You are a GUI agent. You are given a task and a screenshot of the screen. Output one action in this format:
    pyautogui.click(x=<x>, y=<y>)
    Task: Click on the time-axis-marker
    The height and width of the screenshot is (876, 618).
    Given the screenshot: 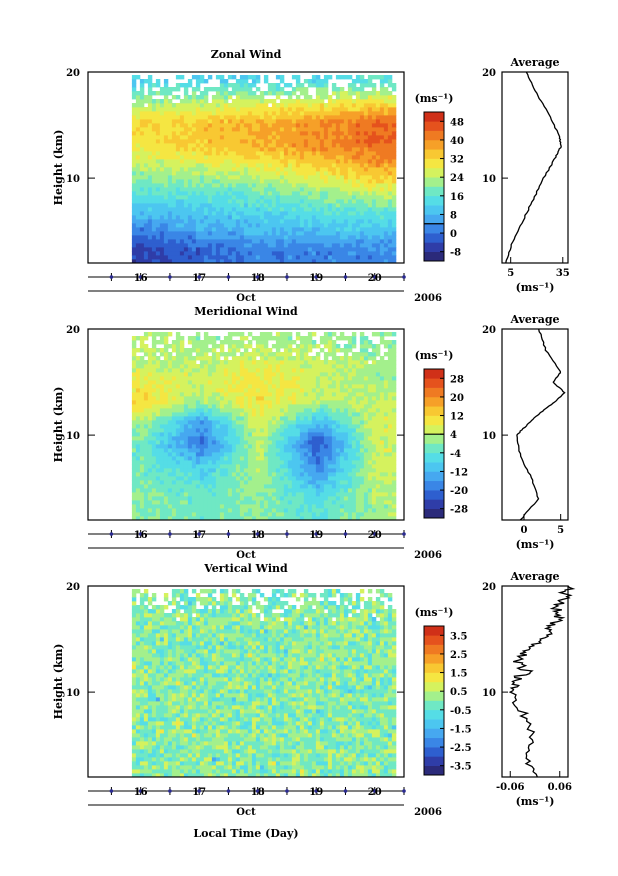 What is the action you would take?
    pyautogui.click(x=316, y=277)
    